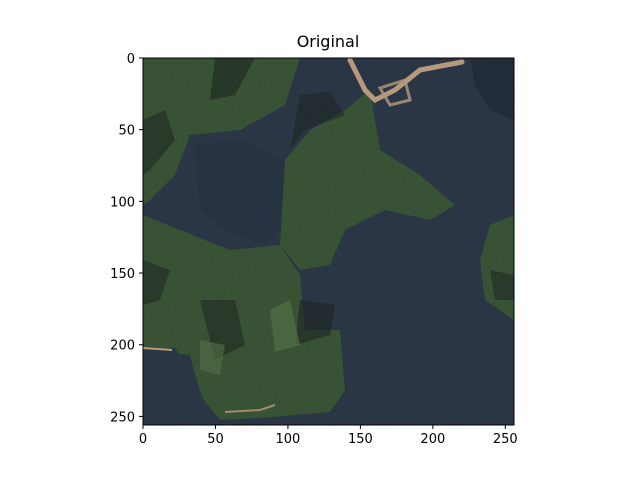 Image resolution: width=640 pixels, height=480 pixels. What do you see at coordinates (126, 131) in the screenshot?
I see `y-tick-label: 50` at bounding box center [126, 131].